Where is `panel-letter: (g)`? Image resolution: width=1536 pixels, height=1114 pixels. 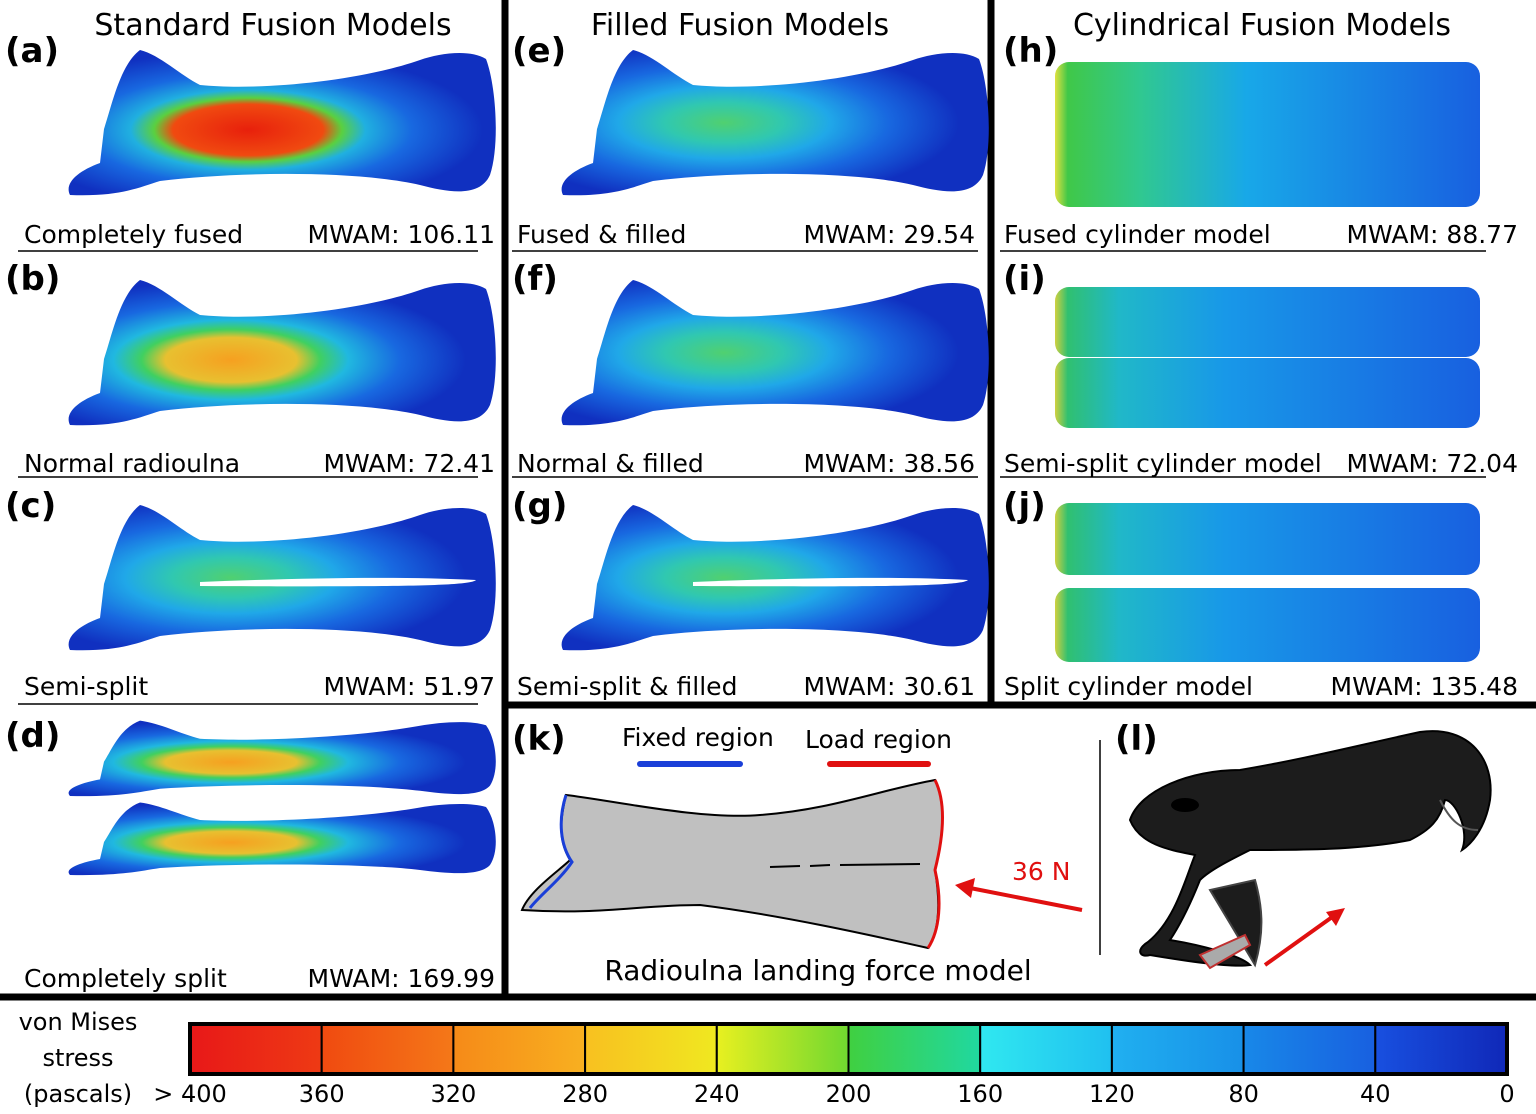 panel-letter: (g) is located at coordinates (539, 506).